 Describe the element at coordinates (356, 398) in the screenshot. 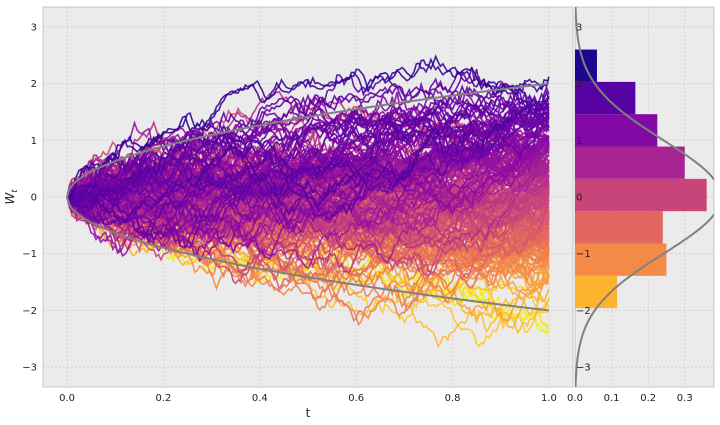

I see `x-tick-label: 0.6` at that location.